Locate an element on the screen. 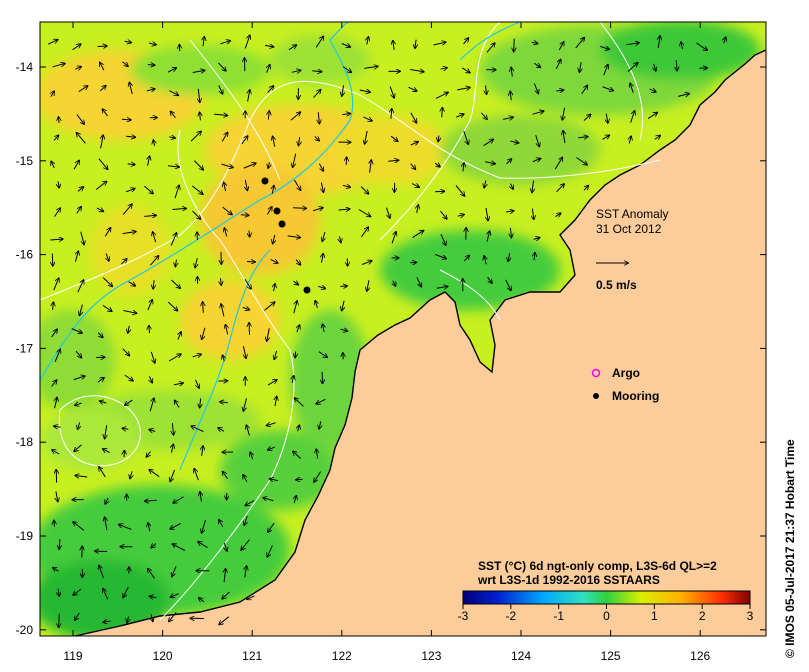  colorbar-tick-label: -1 is located at coordinates (558, 616).